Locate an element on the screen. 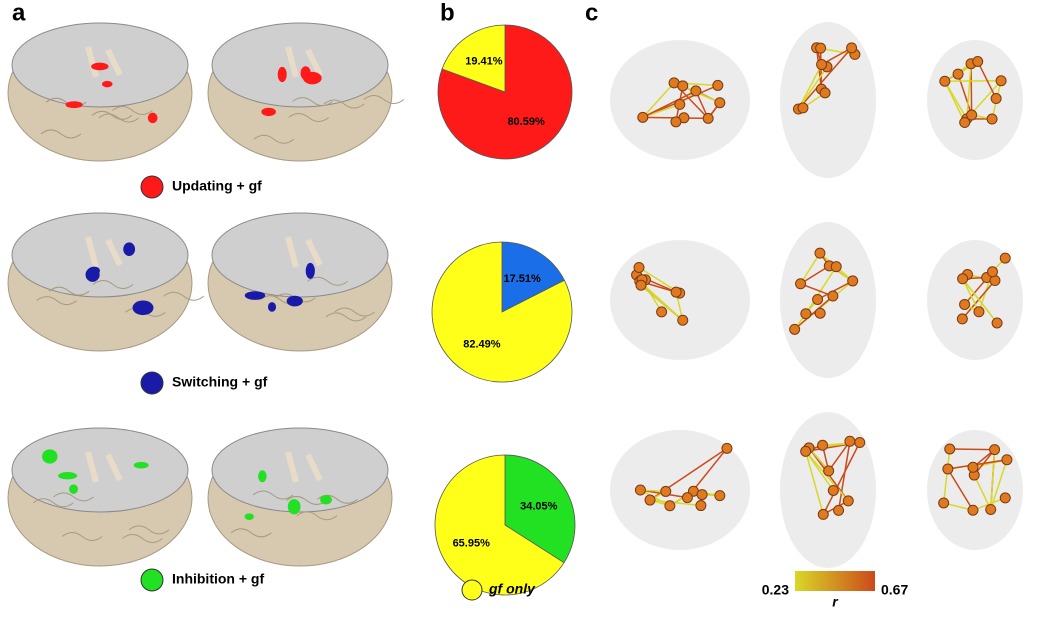 This screenshot has height=617, width=1050. colorbar-bar is located at coordinates (835, 581).